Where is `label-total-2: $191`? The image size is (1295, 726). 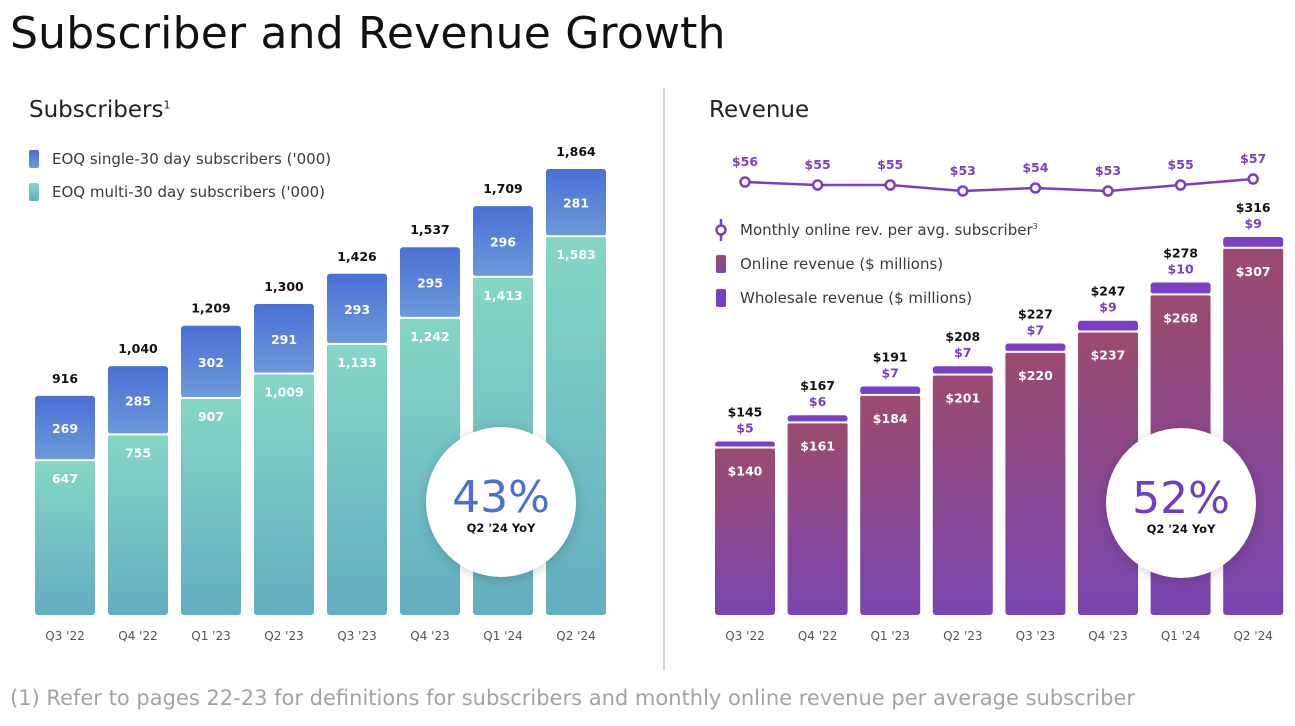 label-total-2: $191 is located at coordinates (890, 357).